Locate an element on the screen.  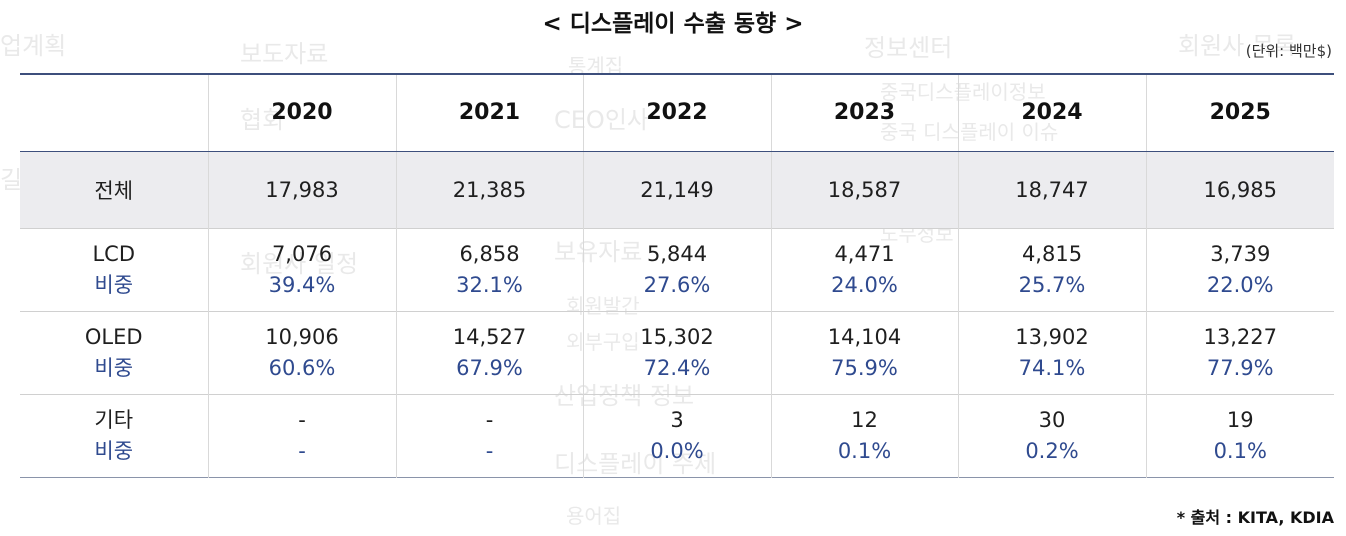
header-empty-cell is located at coordinates (114, 112).